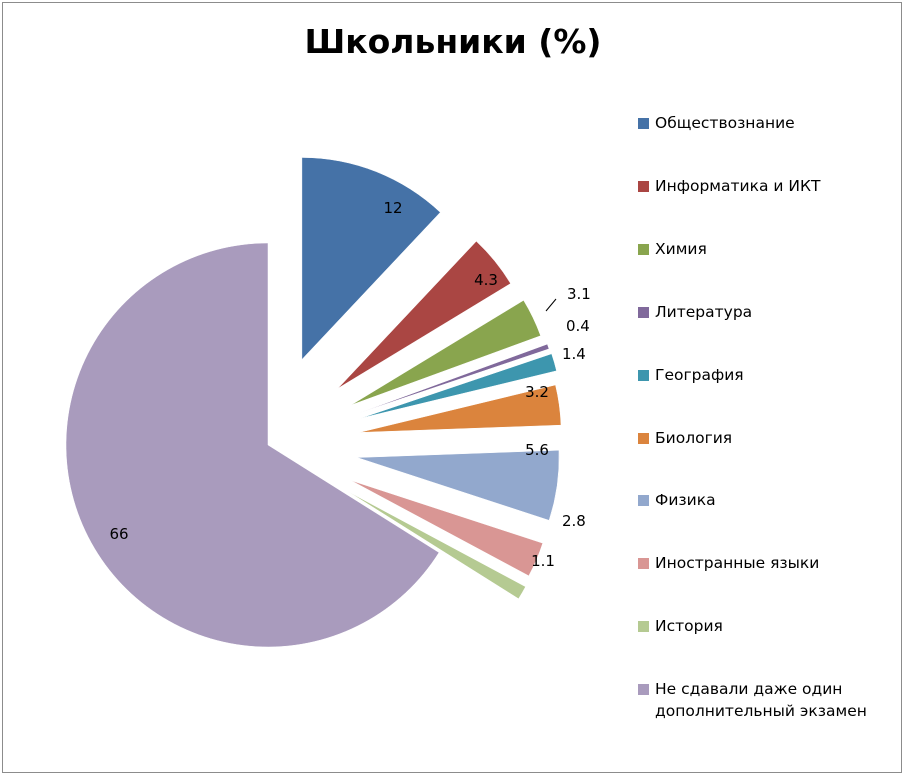  What do you see at coordinates (574, 521) in the screenshot?
I see `data-label: 2.8` at bounding box center [574, 521].